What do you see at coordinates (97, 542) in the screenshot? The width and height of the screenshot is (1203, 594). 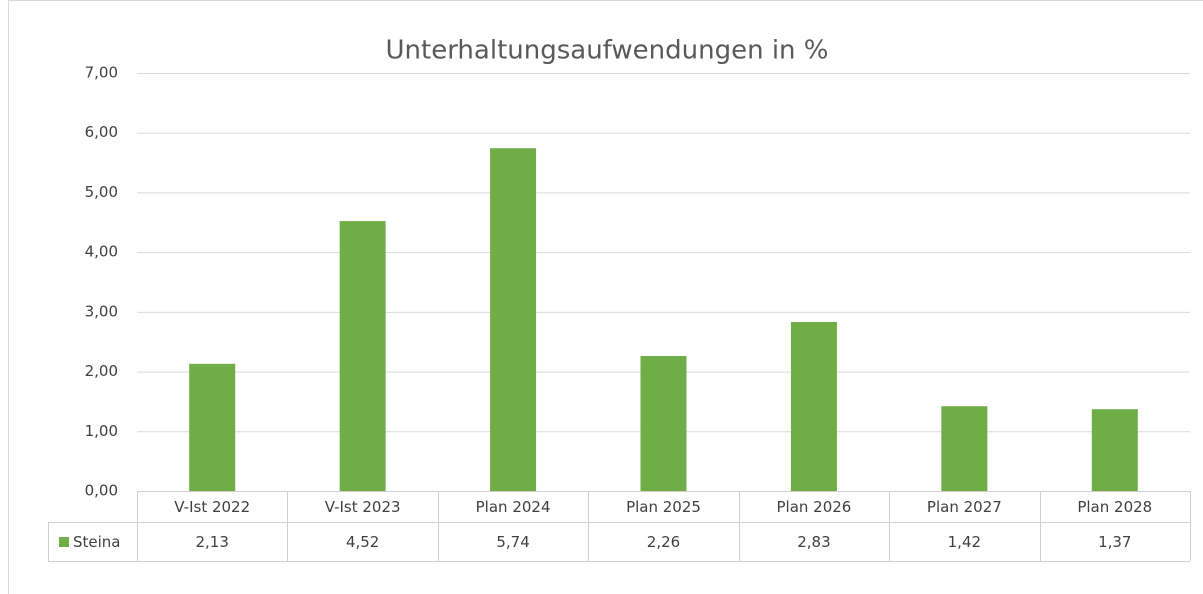 I see `legend-label: Steina` at bounding box center [97, 542].